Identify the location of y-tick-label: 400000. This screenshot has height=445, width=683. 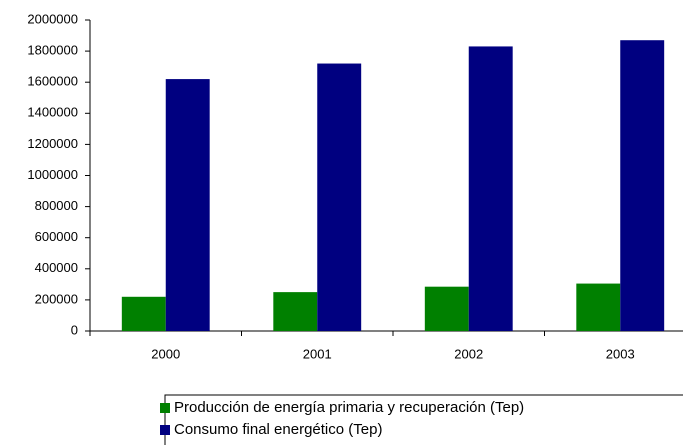
(56, 267).